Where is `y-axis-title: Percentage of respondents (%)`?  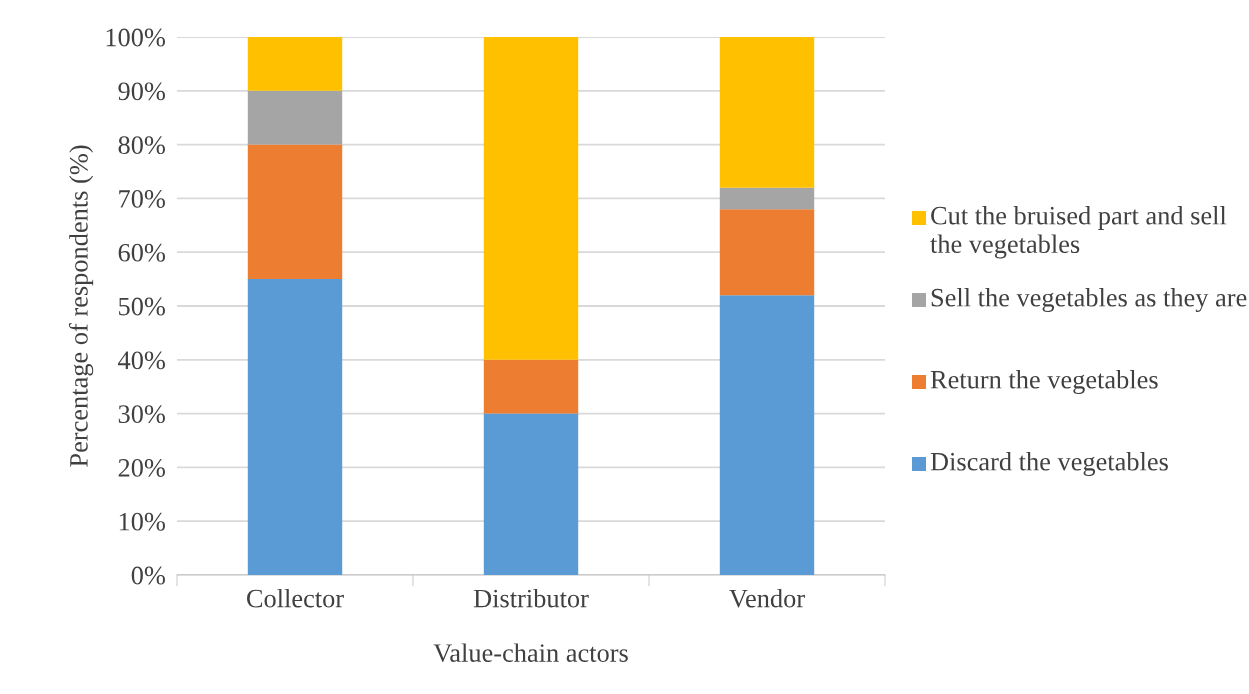 y-axis-title: Percentage of respondents (%) is located at coordinates (81, 306).